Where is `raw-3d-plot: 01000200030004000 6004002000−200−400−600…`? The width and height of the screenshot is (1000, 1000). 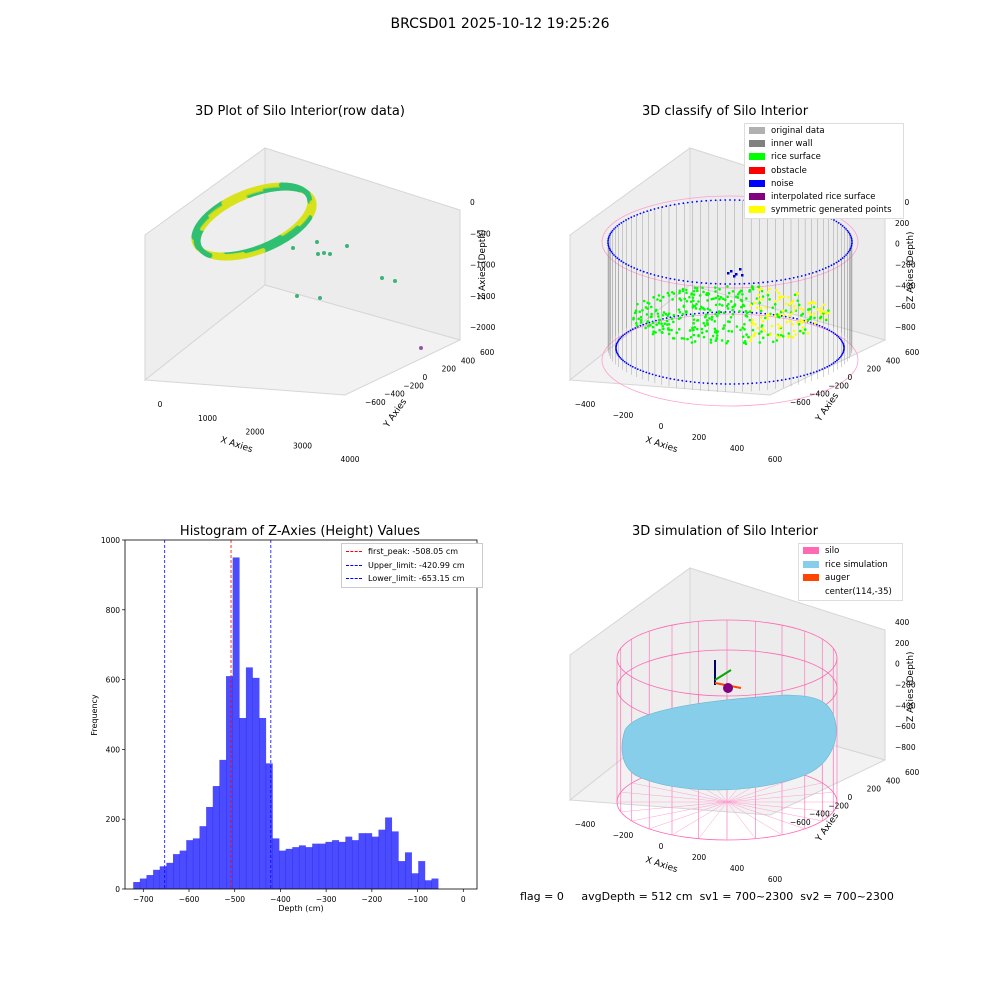
raw-3d-plot: 01000200030004000 6004002000−200−400−600… is located at coordinates (315, 300).